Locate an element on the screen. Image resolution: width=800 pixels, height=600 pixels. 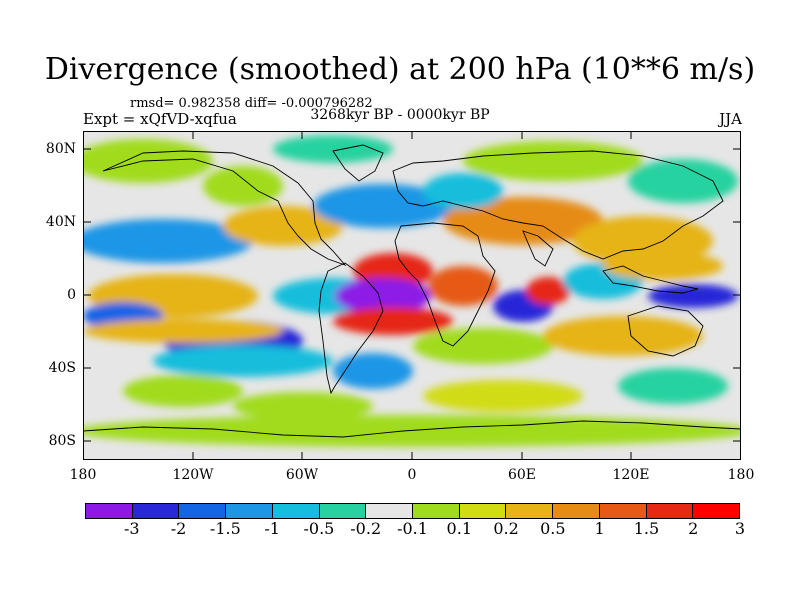
lon-label: 60W is located at coordinates (302, 475).